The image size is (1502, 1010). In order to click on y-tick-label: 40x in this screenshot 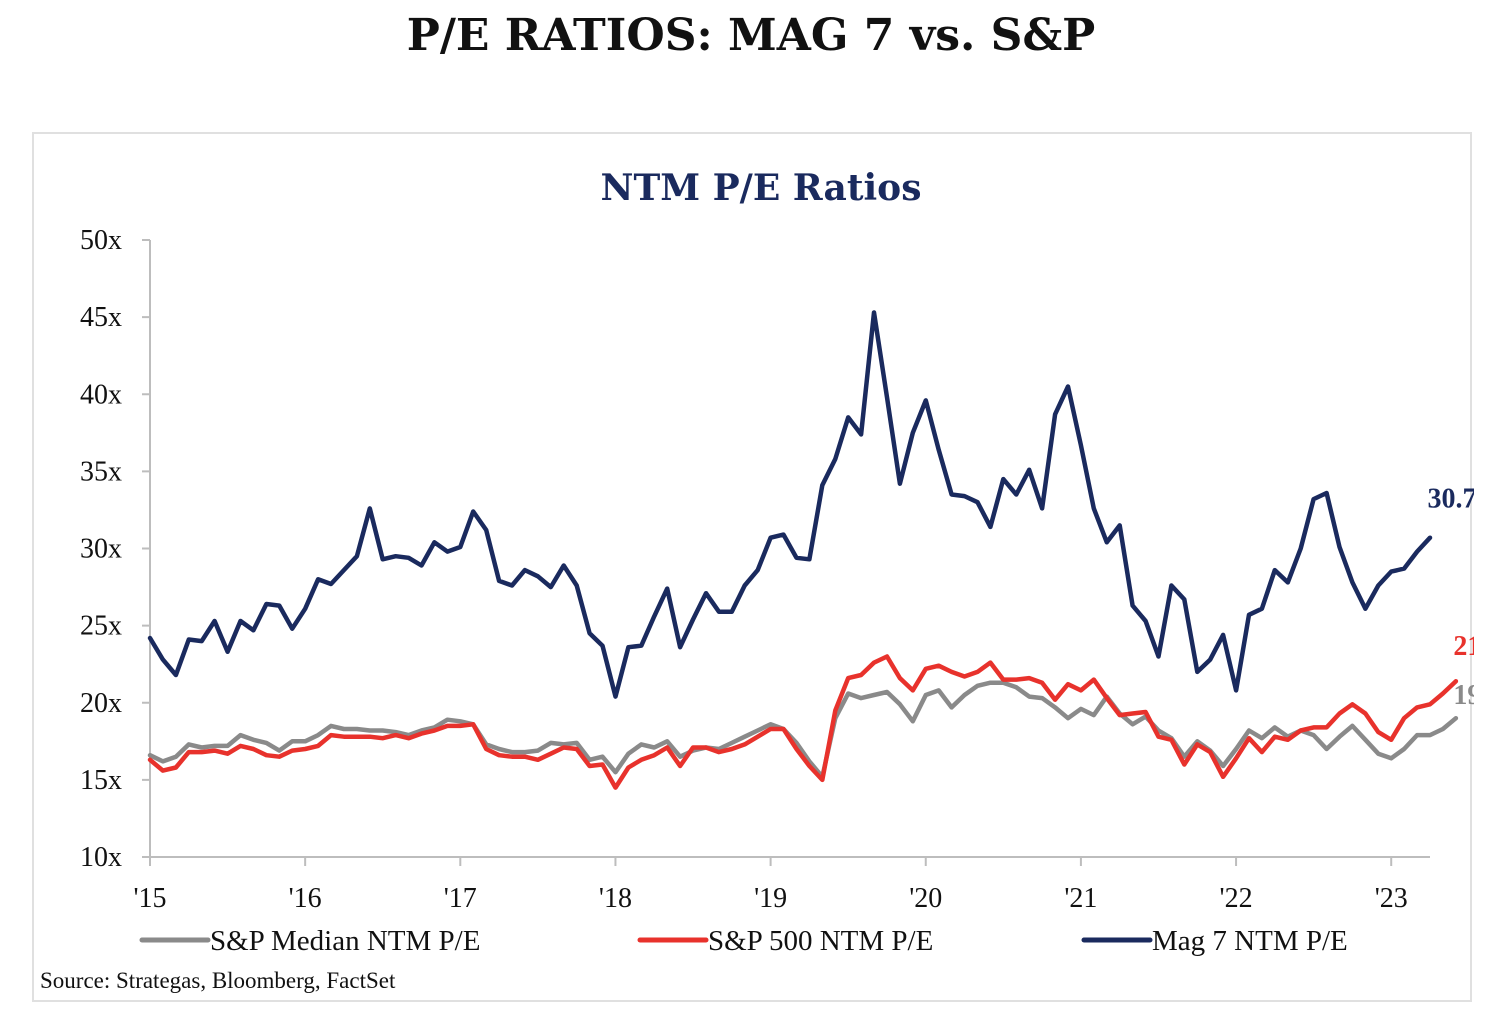, I will do `click(101, 394)`.